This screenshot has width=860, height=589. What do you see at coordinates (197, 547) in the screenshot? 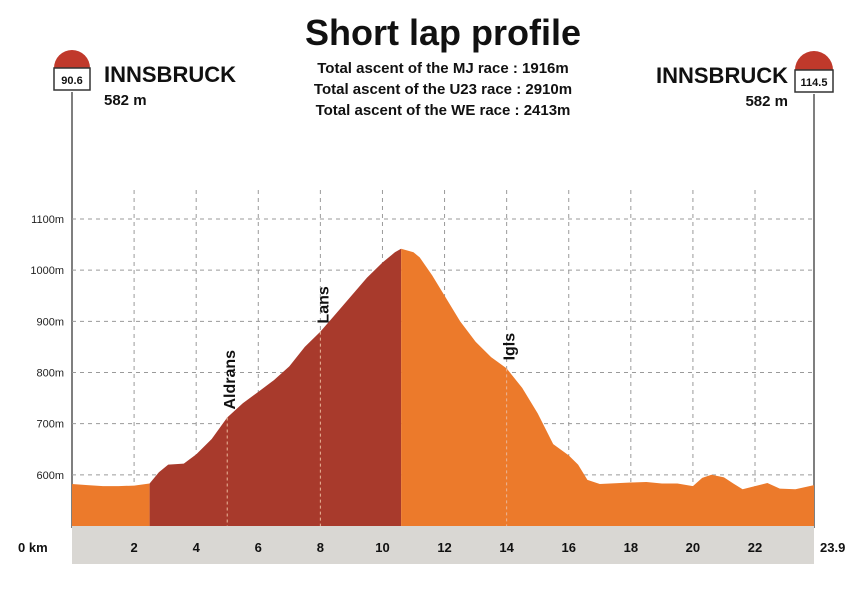
I see `x-tick-label: 4` at bounding box center [197, 547].